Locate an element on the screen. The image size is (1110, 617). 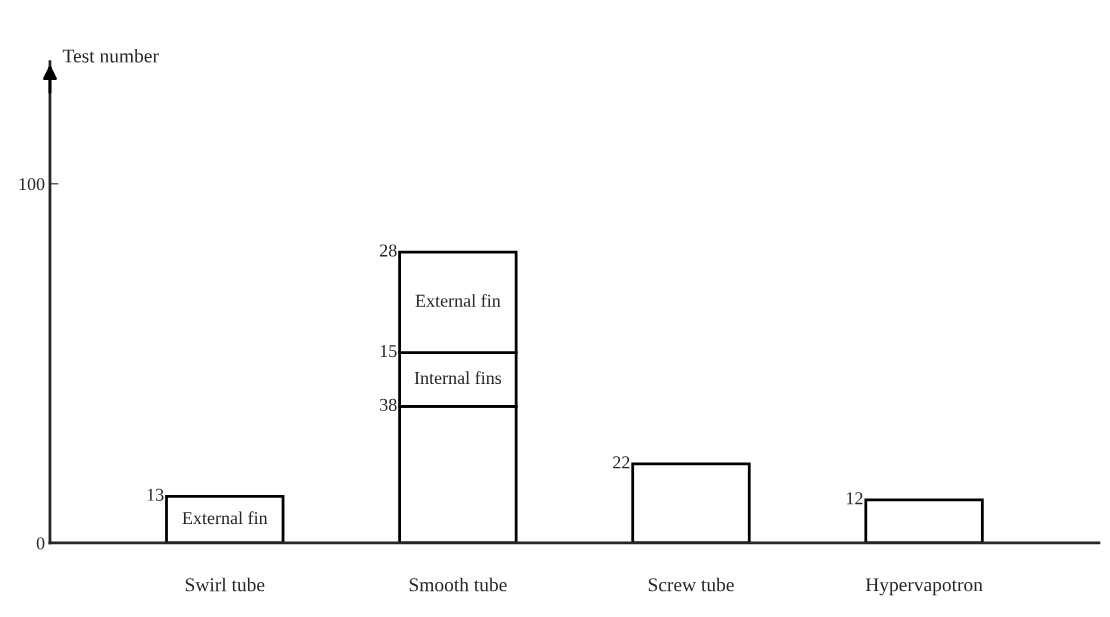
series-label: Internal fins is located at coordinates (458, 378).